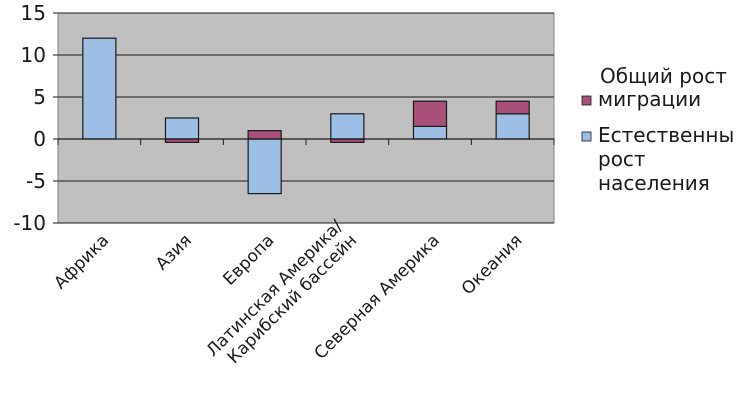 The image size is (736, 415). I want to click on y-tick-label: -5, so click(36, 181).